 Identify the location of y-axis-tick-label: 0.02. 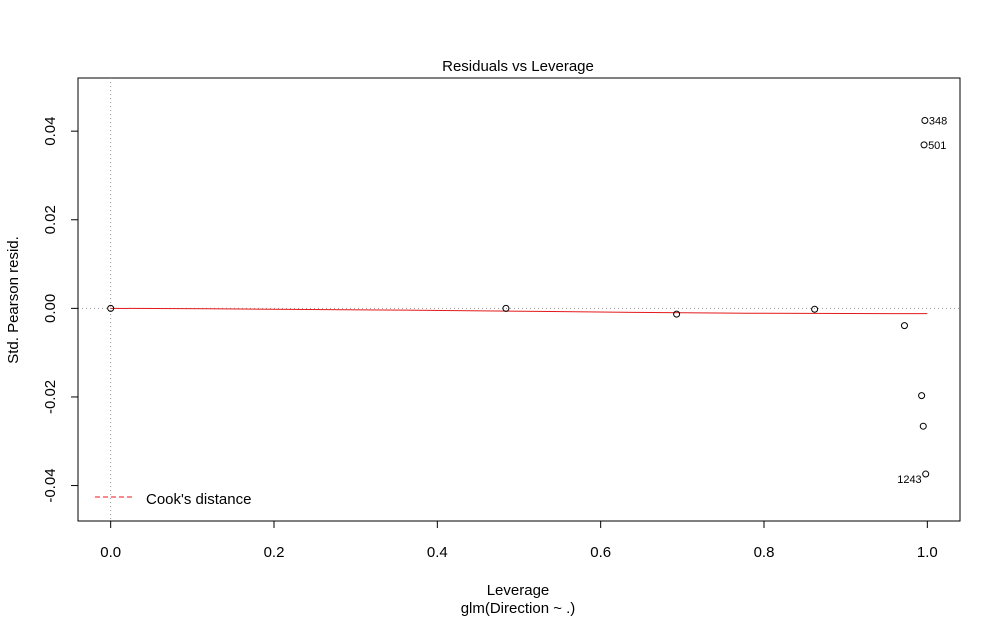
(50, 219).